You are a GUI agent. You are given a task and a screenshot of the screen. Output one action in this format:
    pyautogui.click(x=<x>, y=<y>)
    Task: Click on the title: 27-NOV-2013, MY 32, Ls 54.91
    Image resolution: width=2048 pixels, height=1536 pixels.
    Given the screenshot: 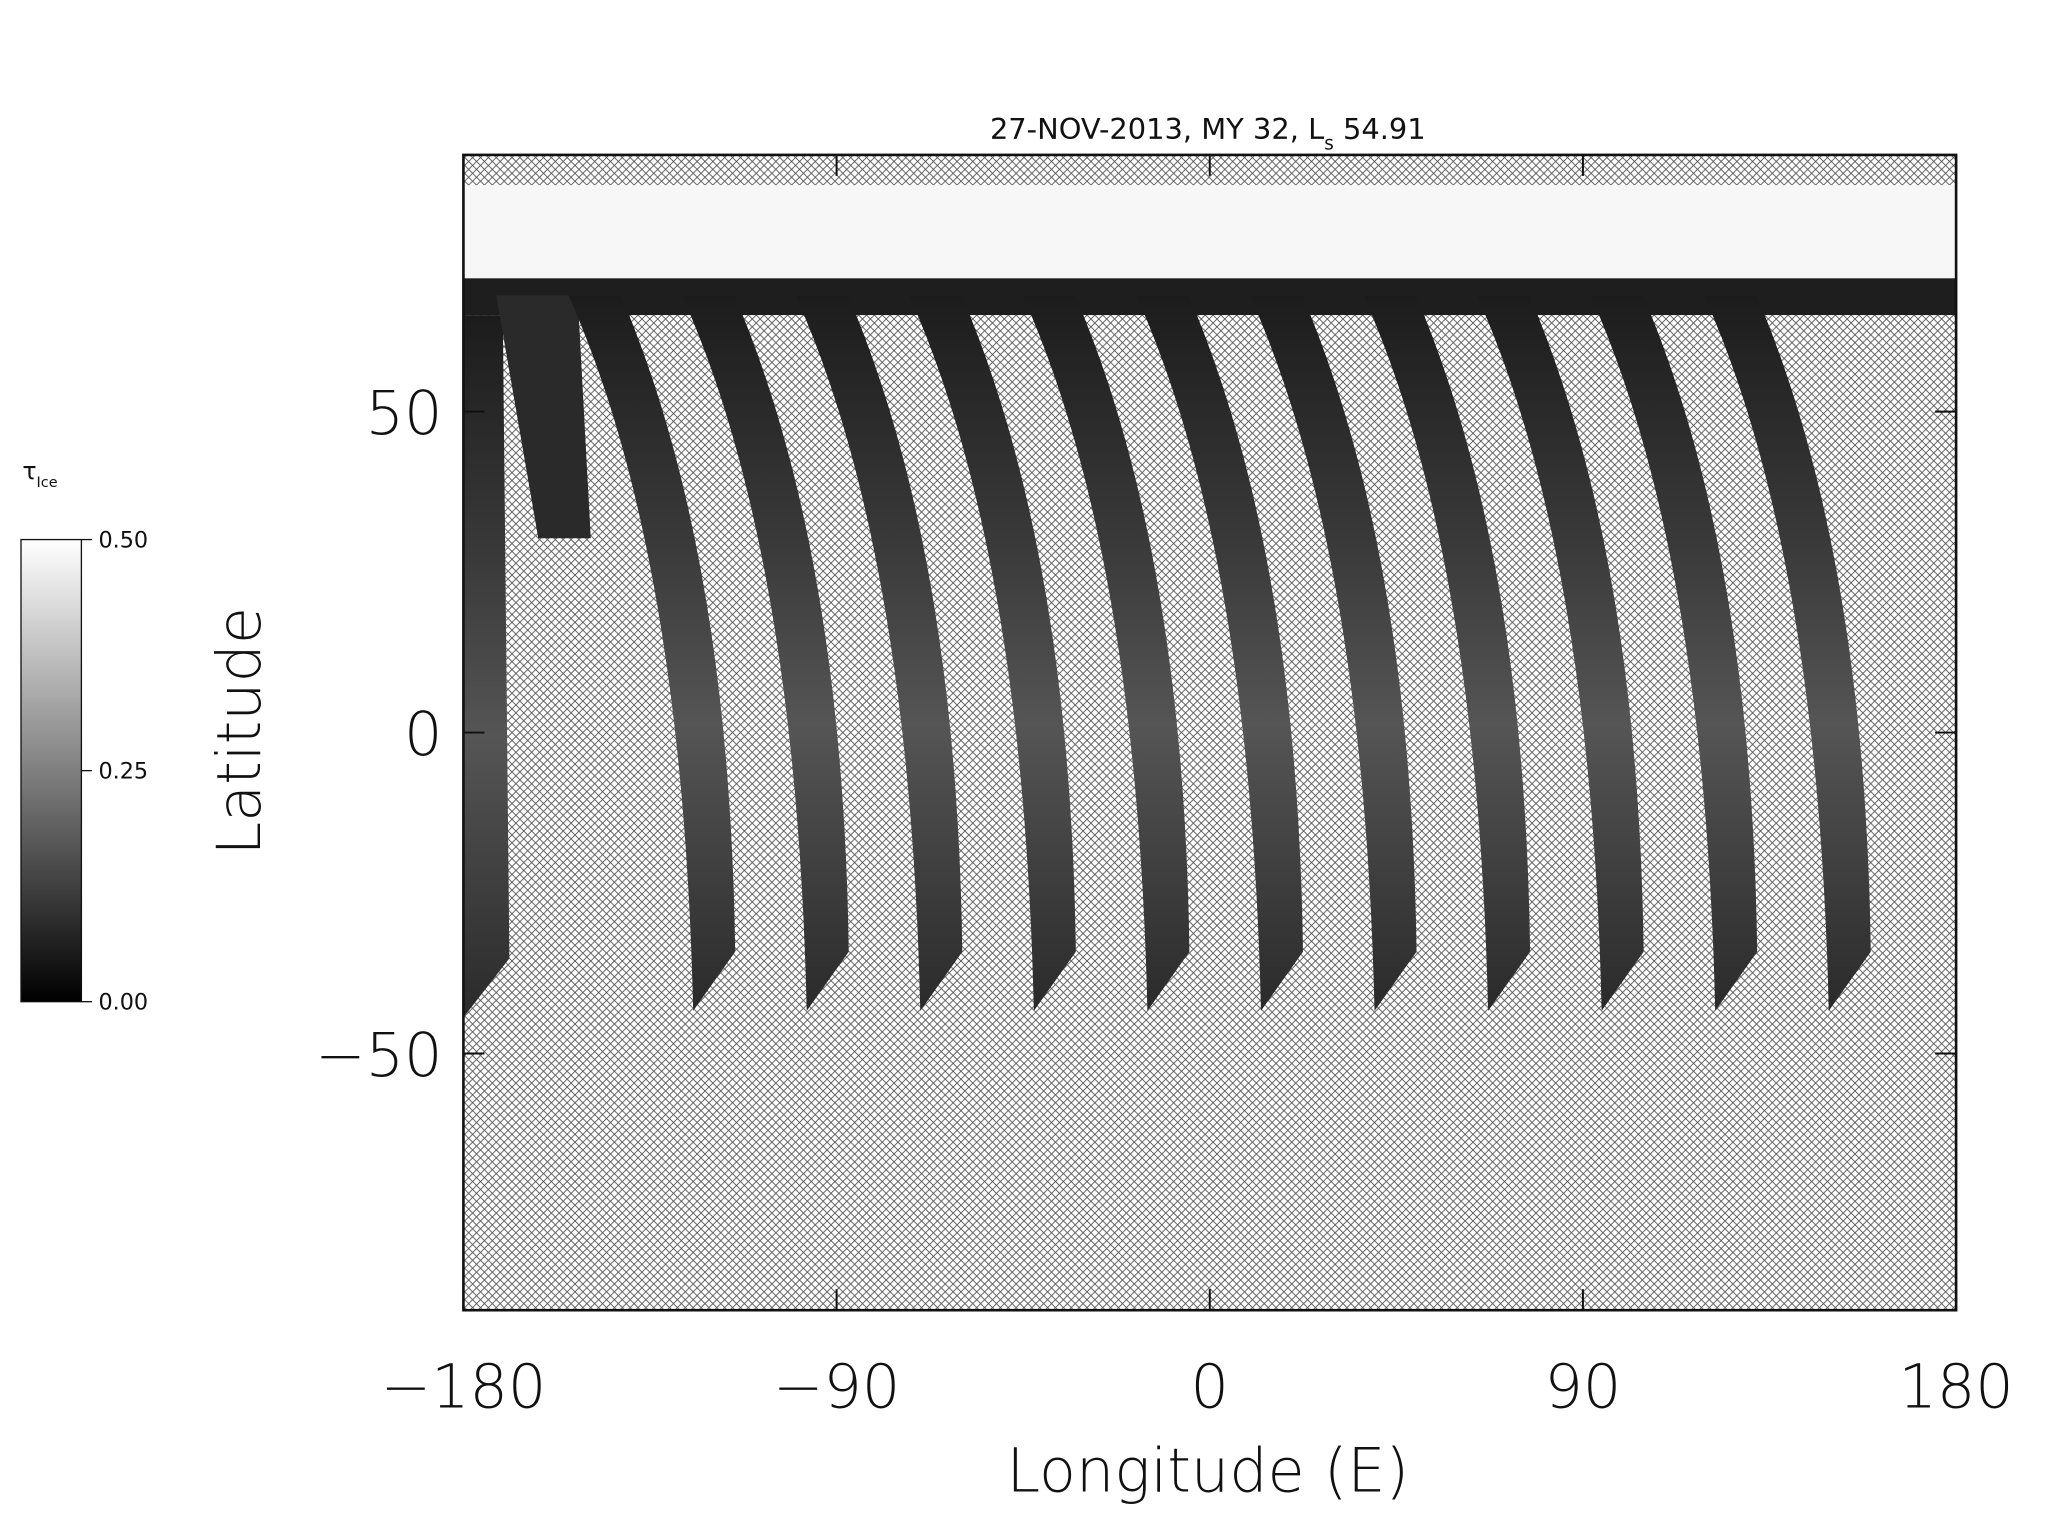 What is the action you would take?
    pyautogui.click(x=1208, y=134)
    